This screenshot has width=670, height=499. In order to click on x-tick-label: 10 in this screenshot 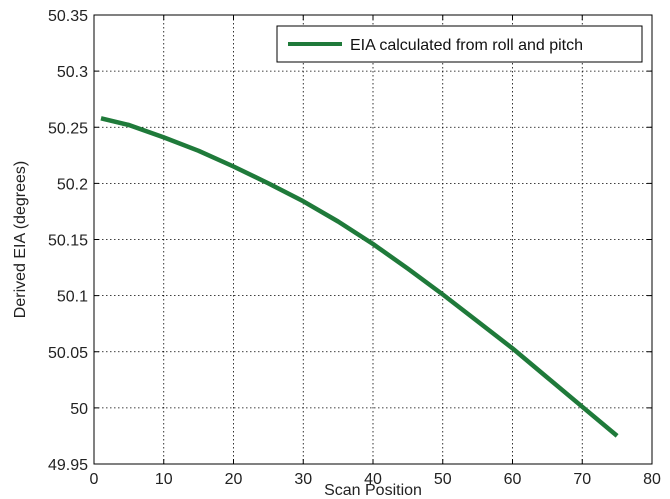, I will do `click(164, 479)`.